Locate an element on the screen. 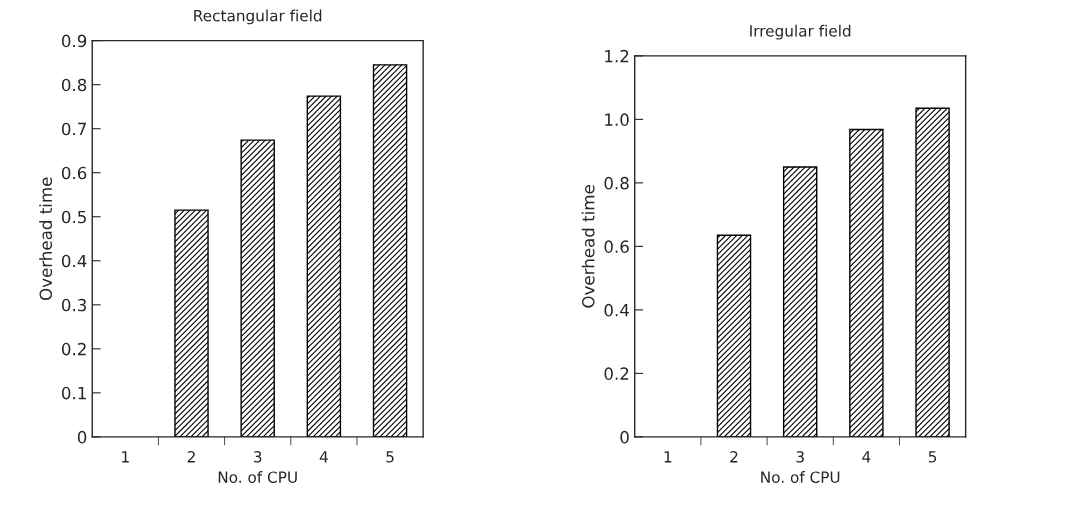  y-tick-label: 0.9 is located at coordinates (74, 41).